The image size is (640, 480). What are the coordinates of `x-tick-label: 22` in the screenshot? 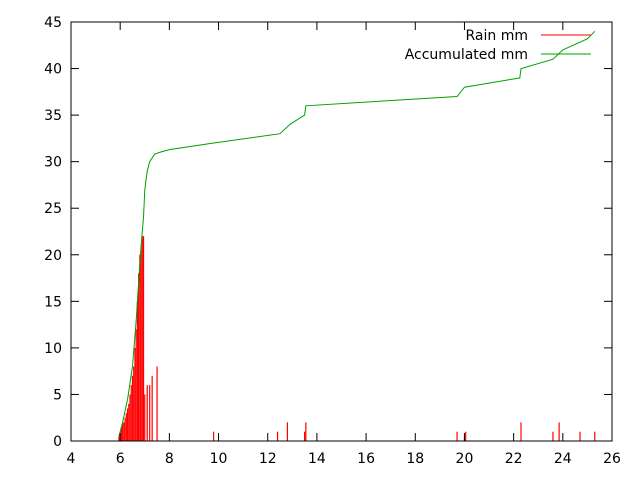 It's located at (514, 459).